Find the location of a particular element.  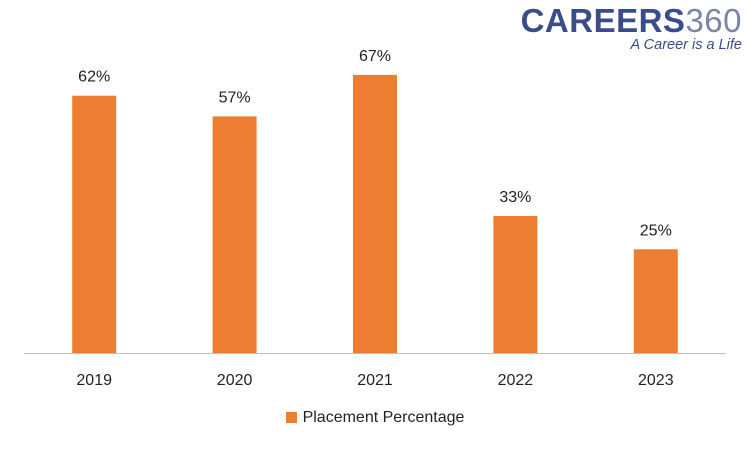

bar-2021 is located at coordinates (375, 214).